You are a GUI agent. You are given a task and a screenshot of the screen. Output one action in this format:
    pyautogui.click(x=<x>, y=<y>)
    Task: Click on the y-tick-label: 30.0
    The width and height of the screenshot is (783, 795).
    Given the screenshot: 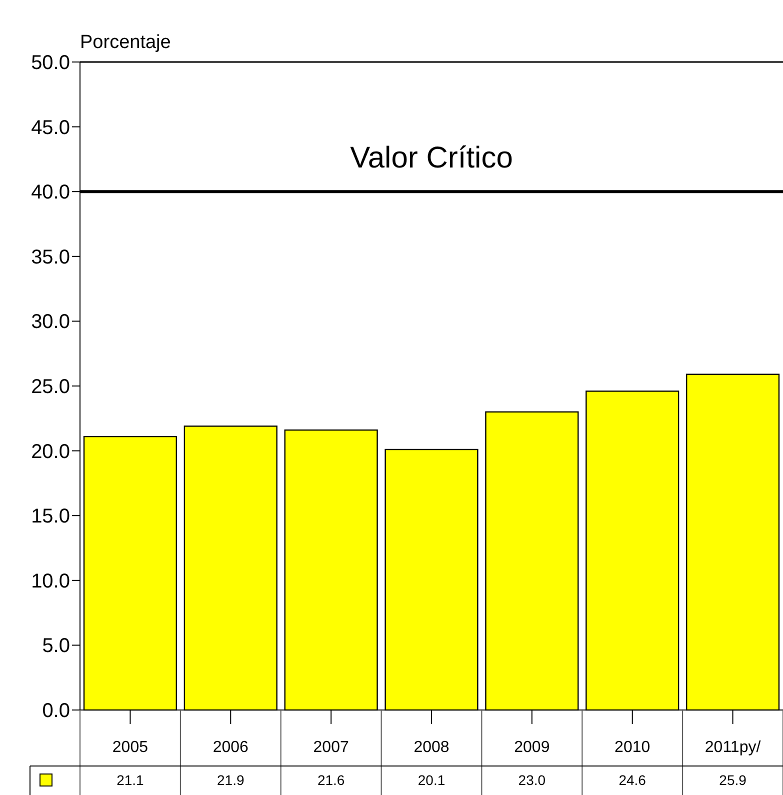 What is the action you would take?
    pyautogui.click(x=50, y=322)
    